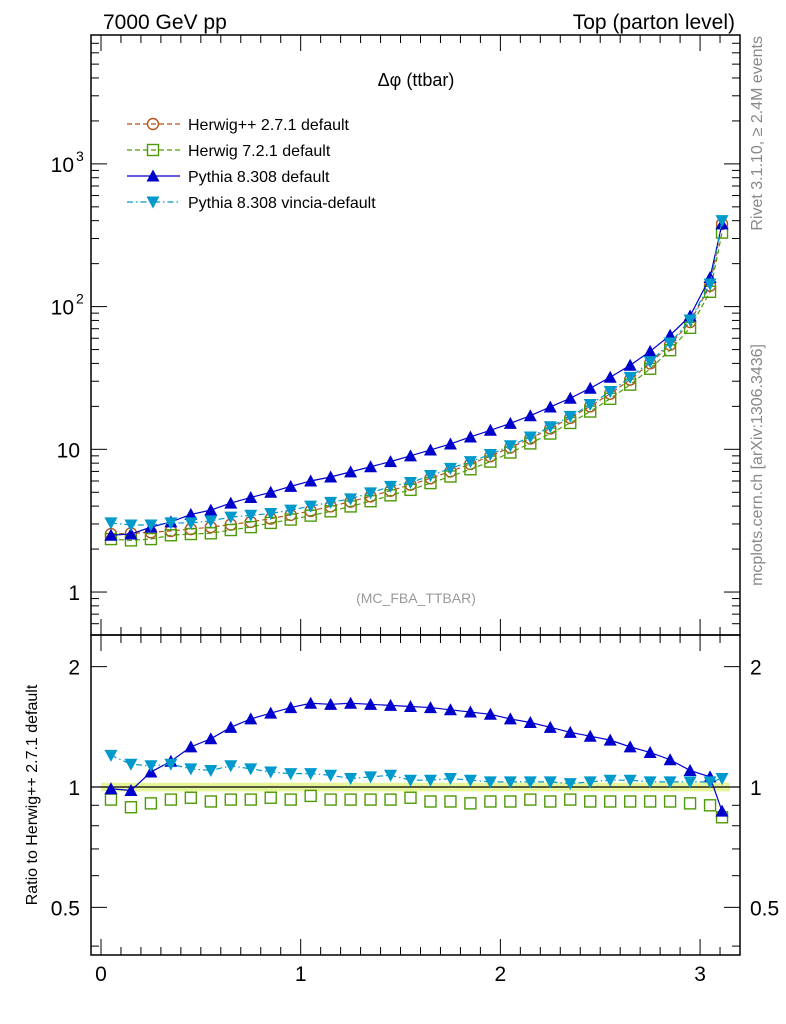  I want to click on legend-item: Pythia 8.308 vincia-default, so click(251, 203).